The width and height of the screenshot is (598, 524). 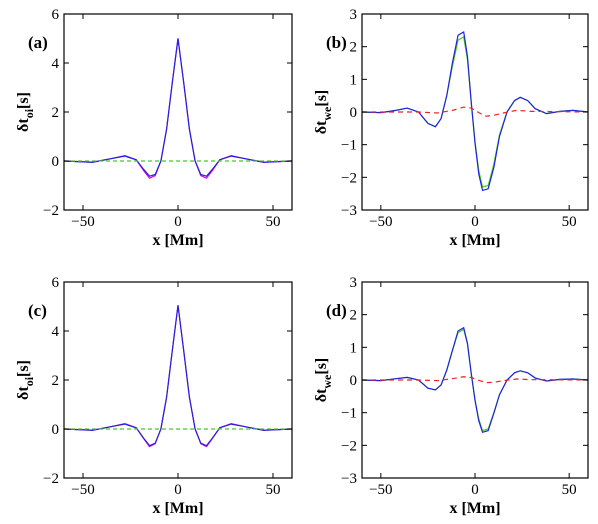 I want to click on panel-label: (b), so click(x=336, y=42).